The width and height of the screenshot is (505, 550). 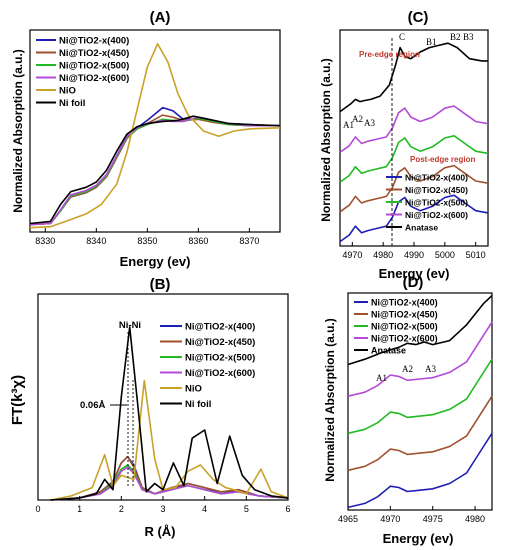 What do you see at coordinates (442, 159) in the screenshot?
I see `post-edge-label: Post-edge region` at bounding box center [442, 159].